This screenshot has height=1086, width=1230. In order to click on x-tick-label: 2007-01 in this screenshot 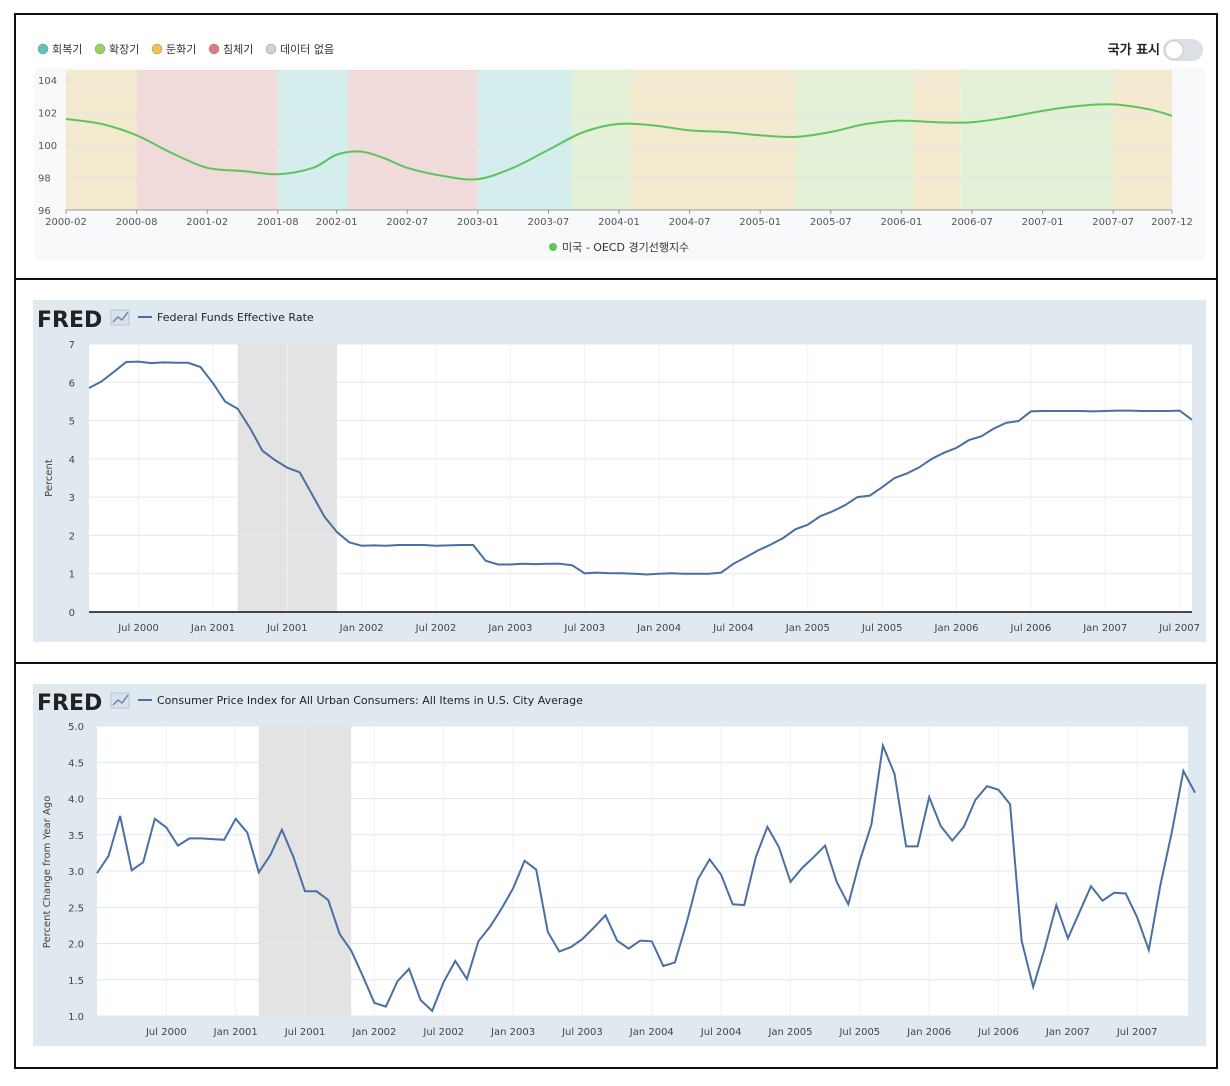, I will do `click(1043, 222)`.